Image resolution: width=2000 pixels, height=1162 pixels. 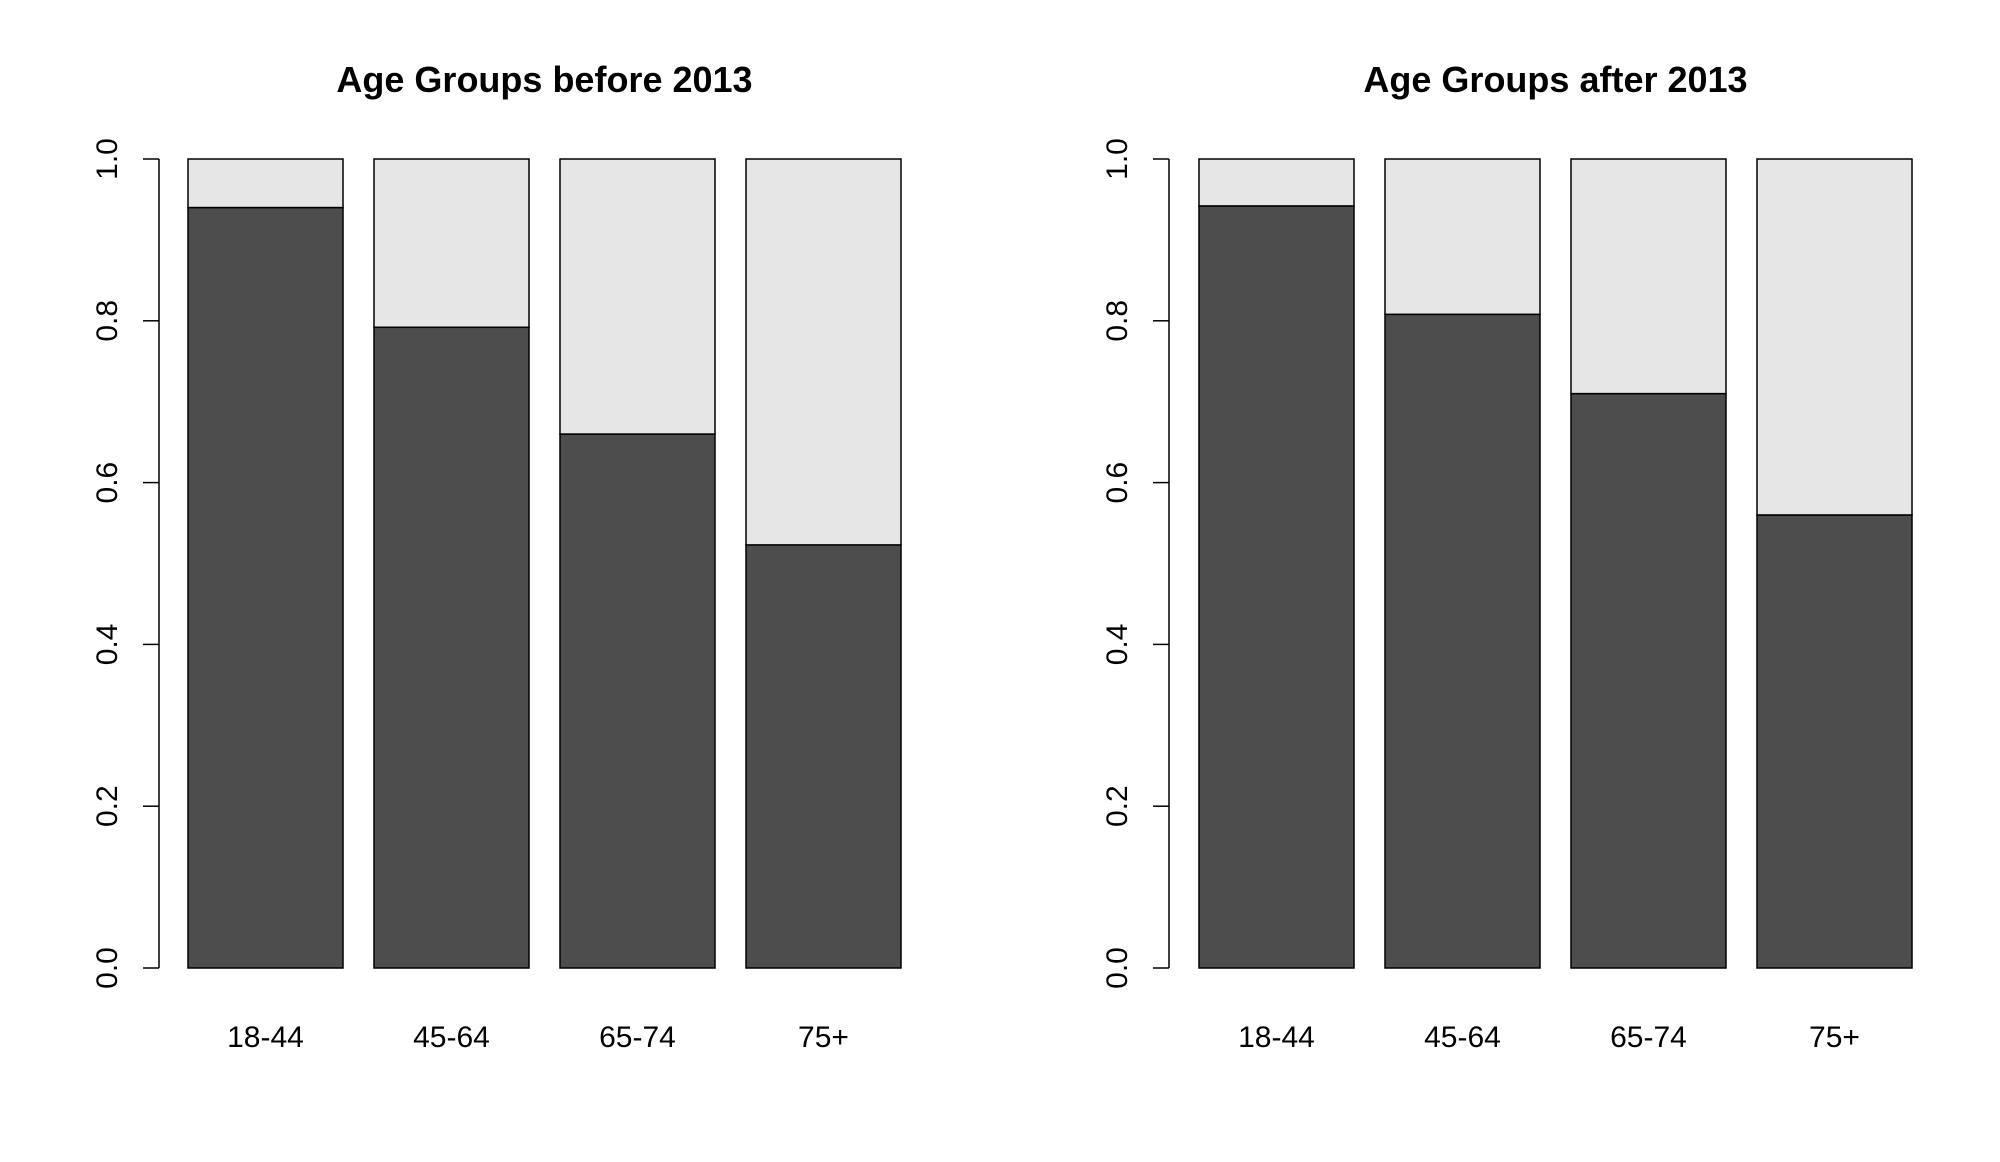 What do you see at coordinates (544, 79) in the screenshot?
I see `chart-title: Age Groups before 2013` at bounding box center [544, 79].